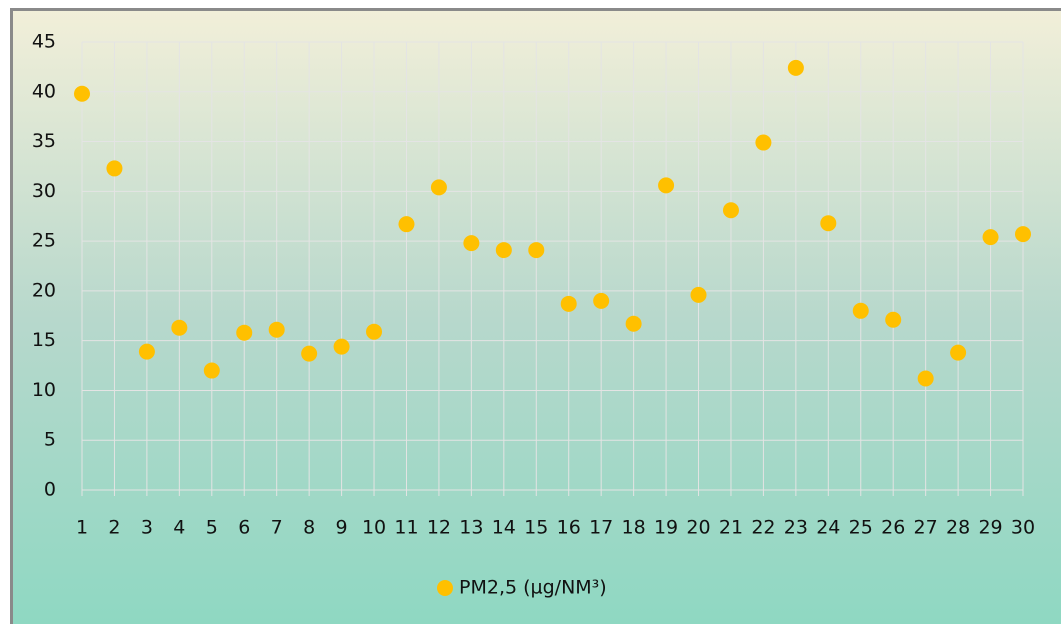 The image size is (1061, 628). I want to click on x-tick-label: 10, so click(374, 528).